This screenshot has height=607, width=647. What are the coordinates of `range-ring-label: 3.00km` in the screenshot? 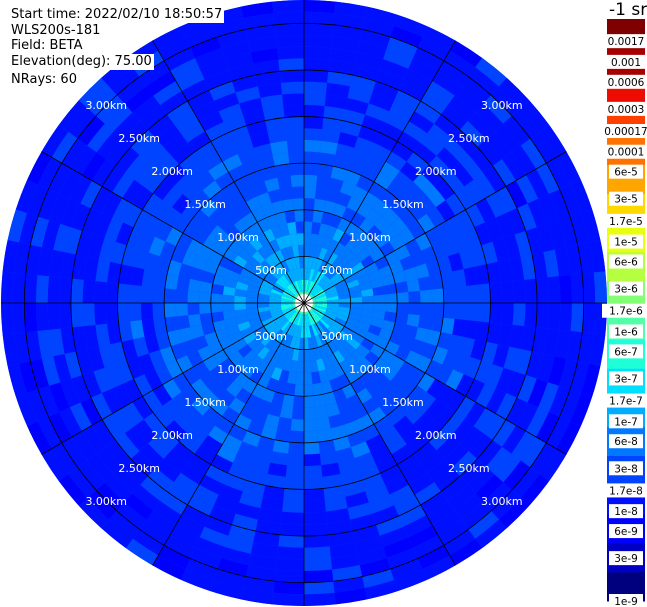 It's located at (106, 105).